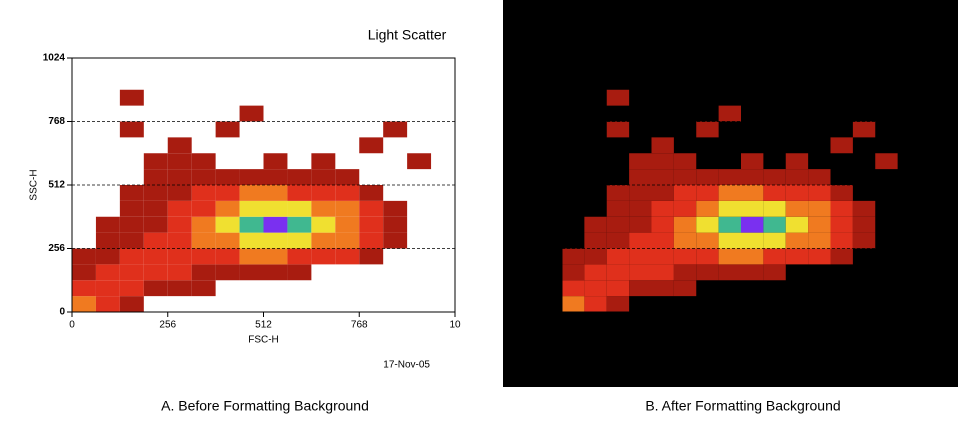 The width and height of the screenshot is (975, 425). I want to click on y-tick-label: 512, so click(546, 185).